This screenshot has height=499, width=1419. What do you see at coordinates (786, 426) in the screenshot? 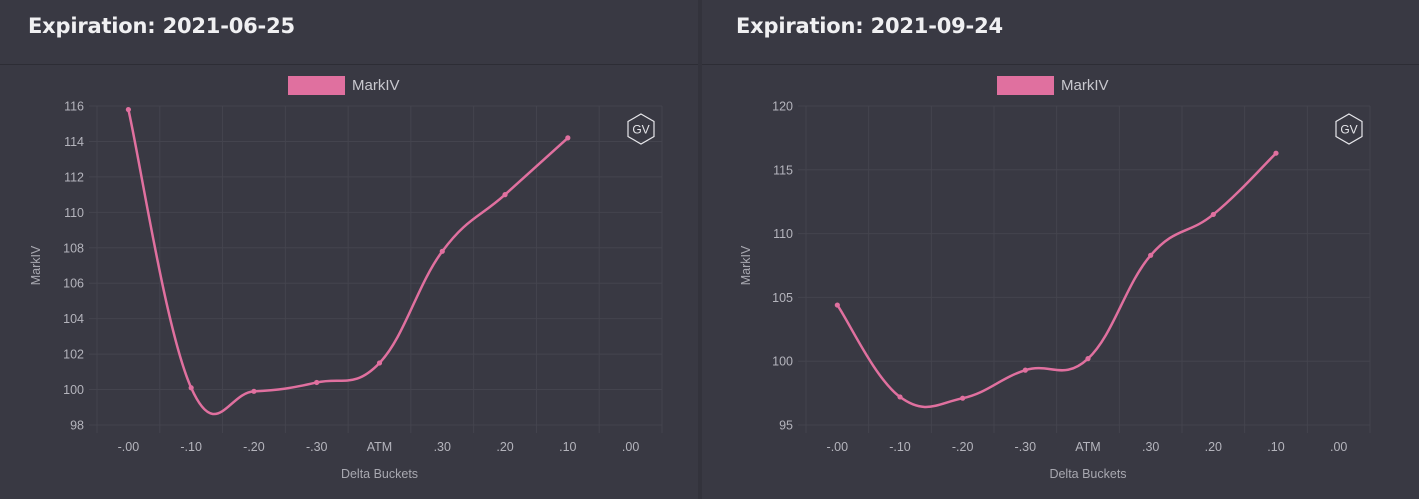
I see `y-tick-label: 95` at bounding box center [786, 426].